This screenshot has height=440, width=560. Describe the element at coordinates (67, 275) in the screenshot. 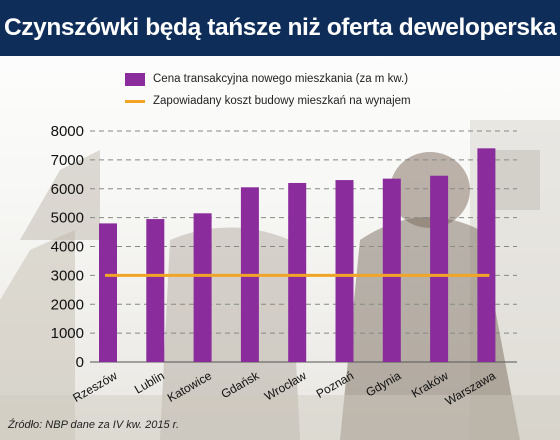

I see `y-tick-label: 3000` at that location.